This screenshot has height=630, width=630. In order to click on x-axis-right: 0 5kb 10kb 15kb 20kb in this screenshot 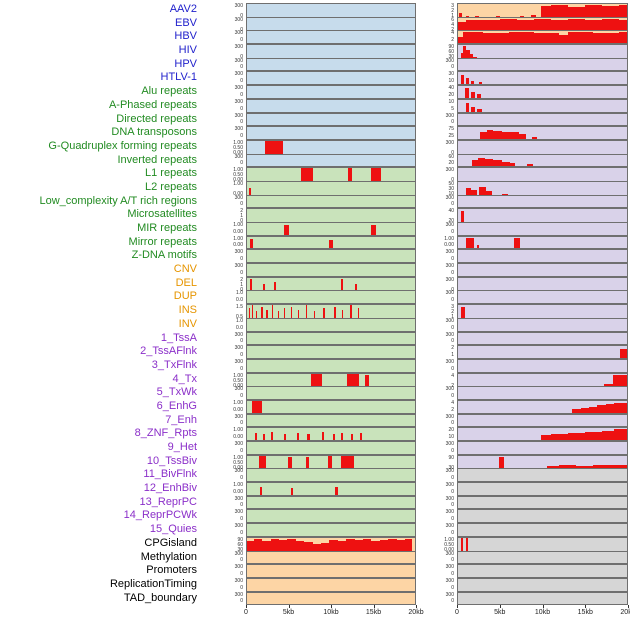, I will do `click(542, 615)`.